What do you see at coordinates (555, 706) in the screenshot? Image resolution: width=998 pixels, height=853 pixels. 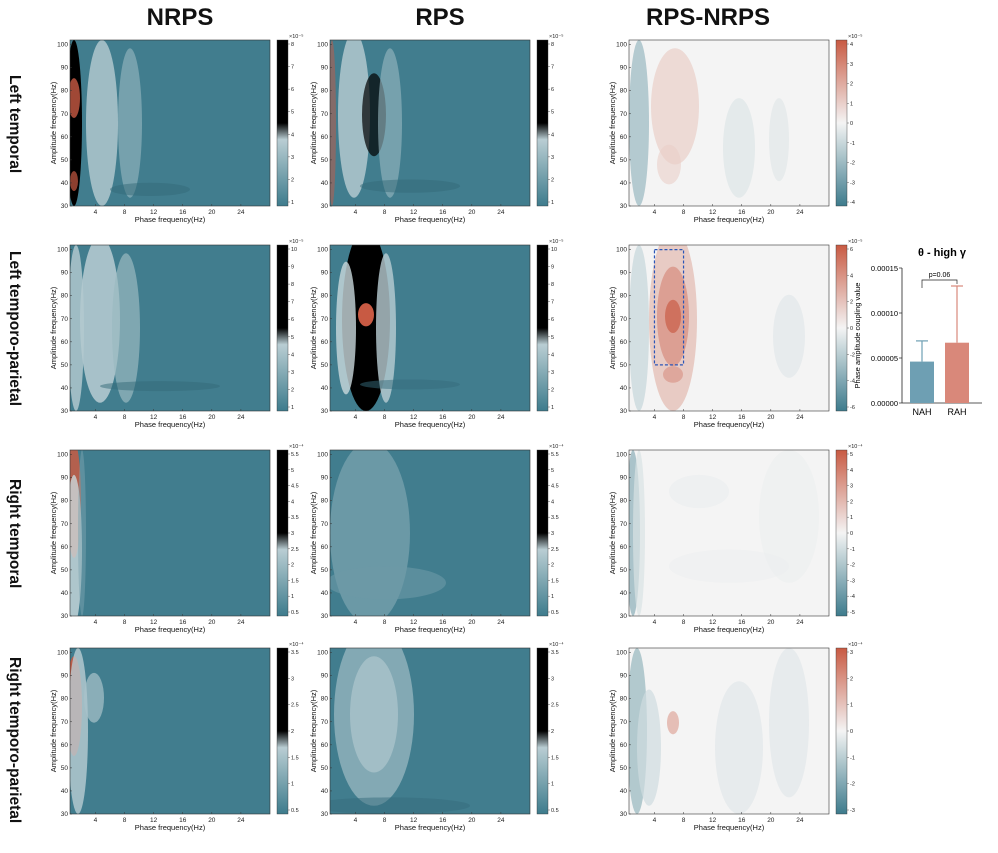 I see `colorbar-tick-label: 2.5` at bounding box center [555, 706].